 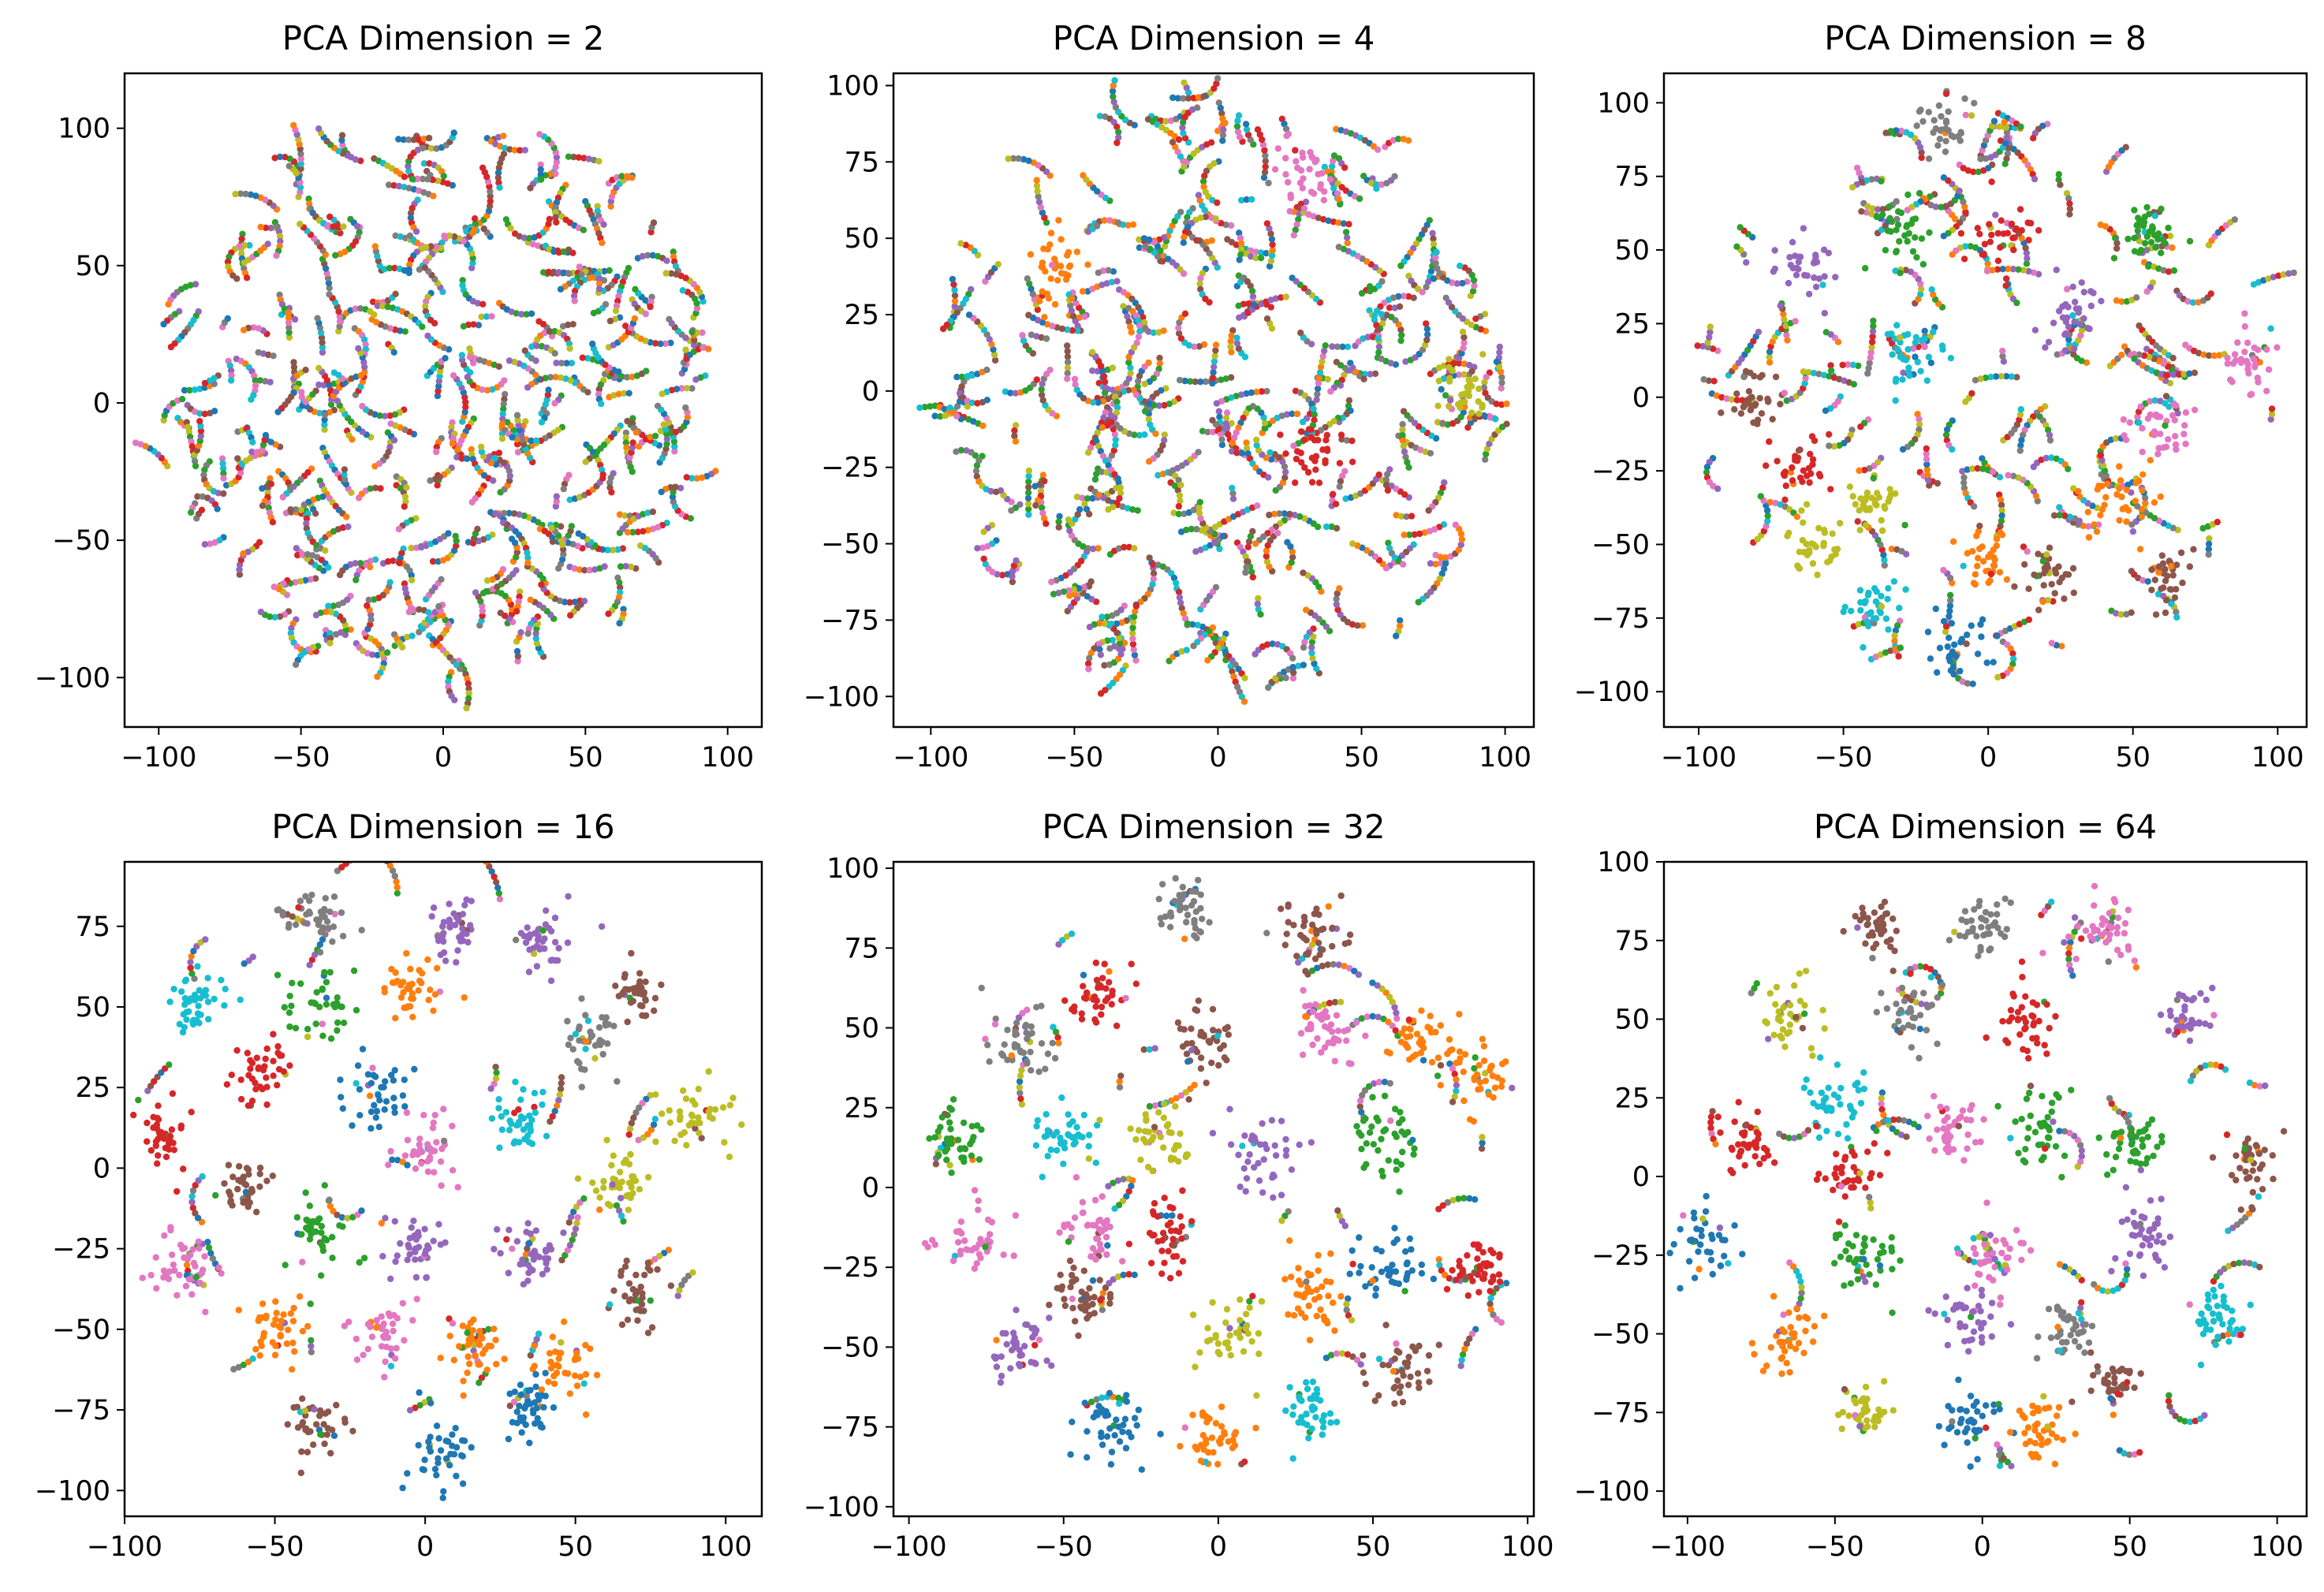 I want to click on y-tick-label: −50, so click(x=850, y=545).